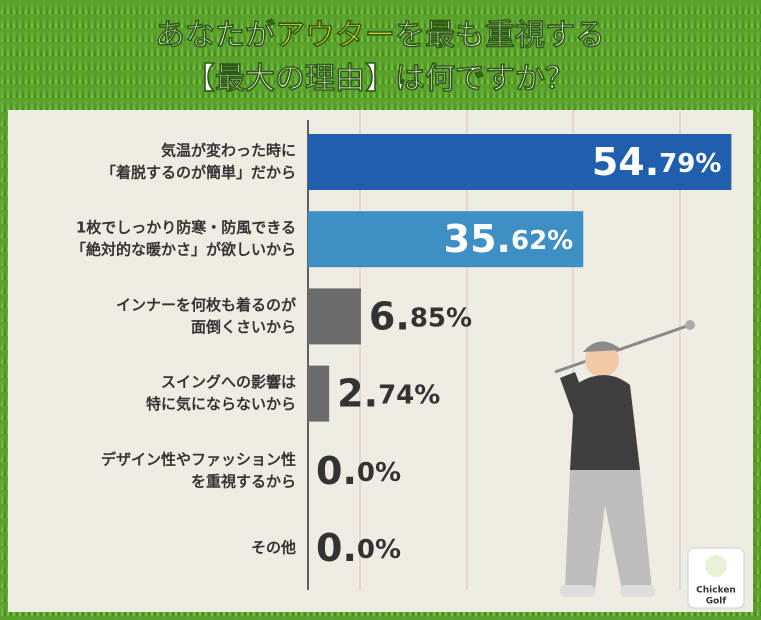 The image size is (761, 620). I want to click on title-part: あなたが, so click(215, 35).